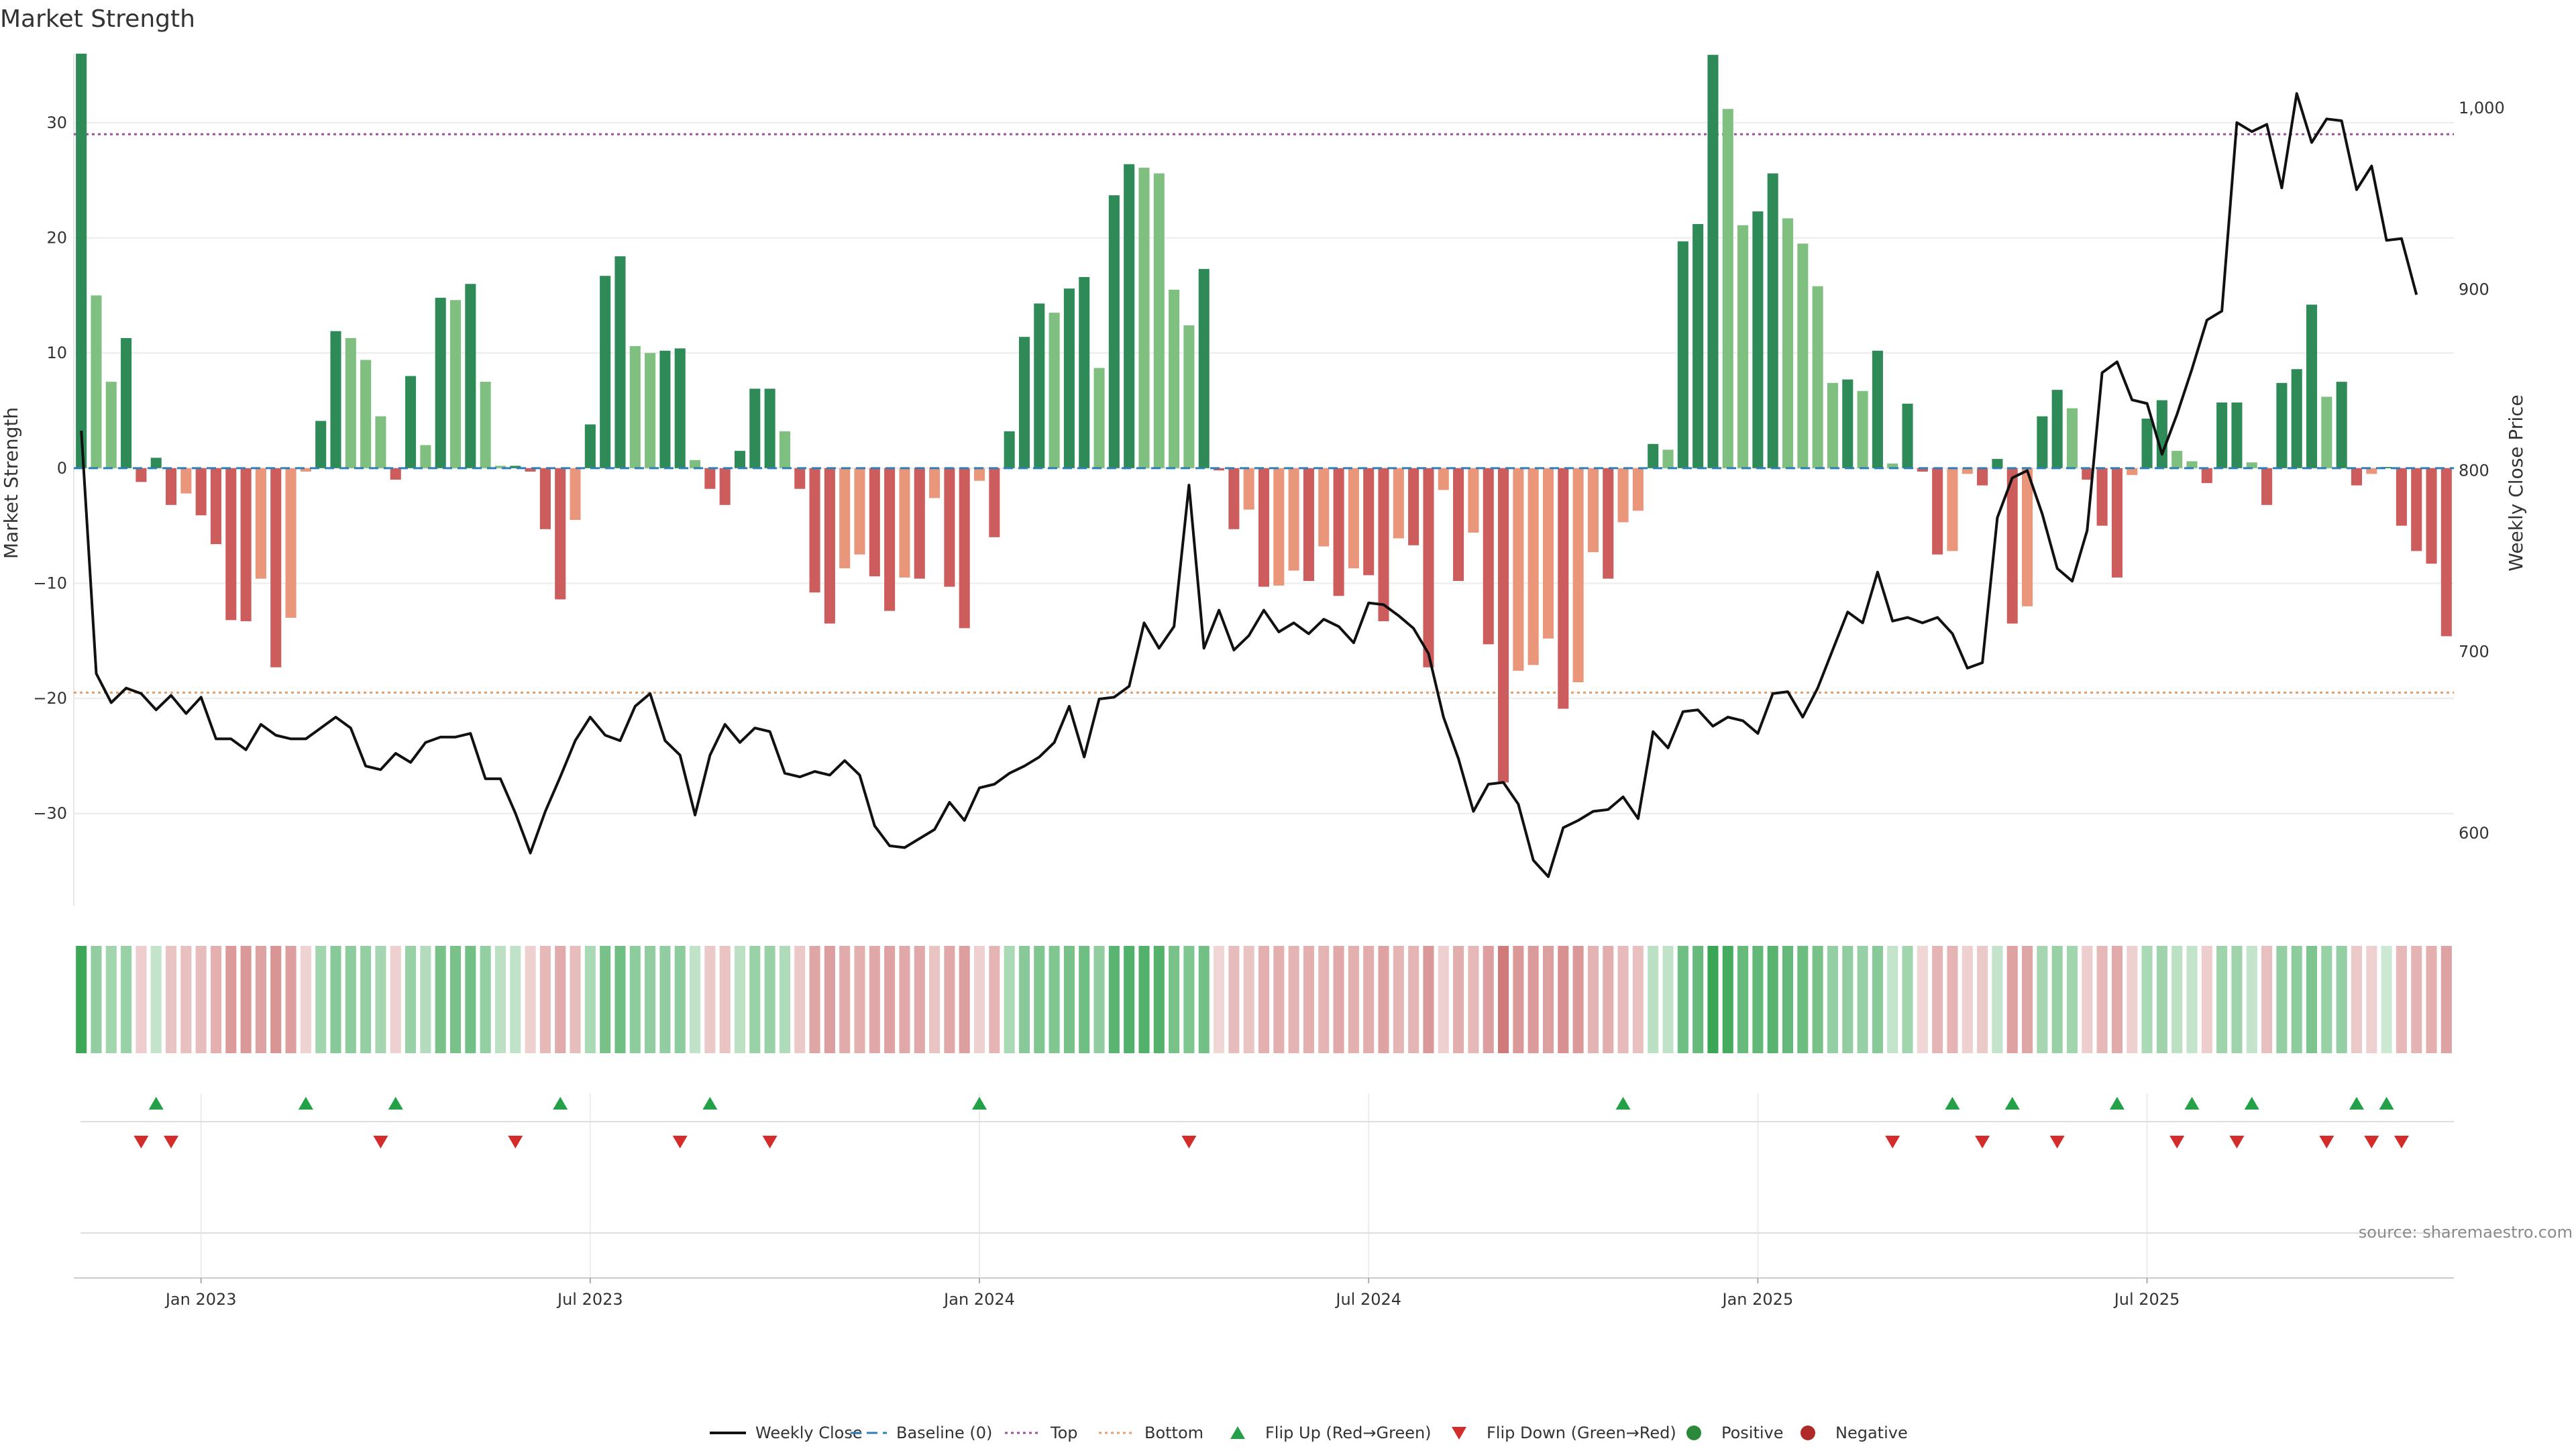  Describe the element at coordinates (1459, 1433) in the screenshot. I see `legend-down-triangle-icon` at that location.